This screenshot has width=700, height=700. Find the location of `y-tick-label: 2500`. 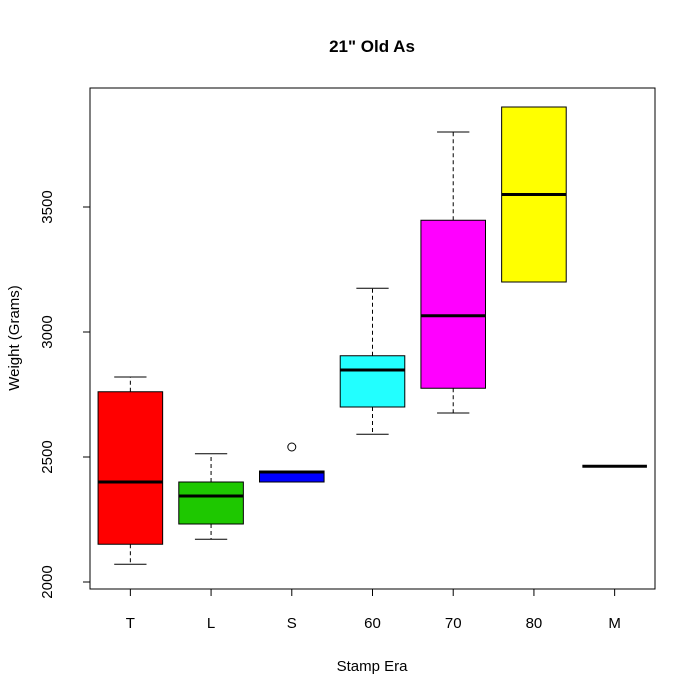

y-tick-label: 2500 is located at coordinates (47, 456).